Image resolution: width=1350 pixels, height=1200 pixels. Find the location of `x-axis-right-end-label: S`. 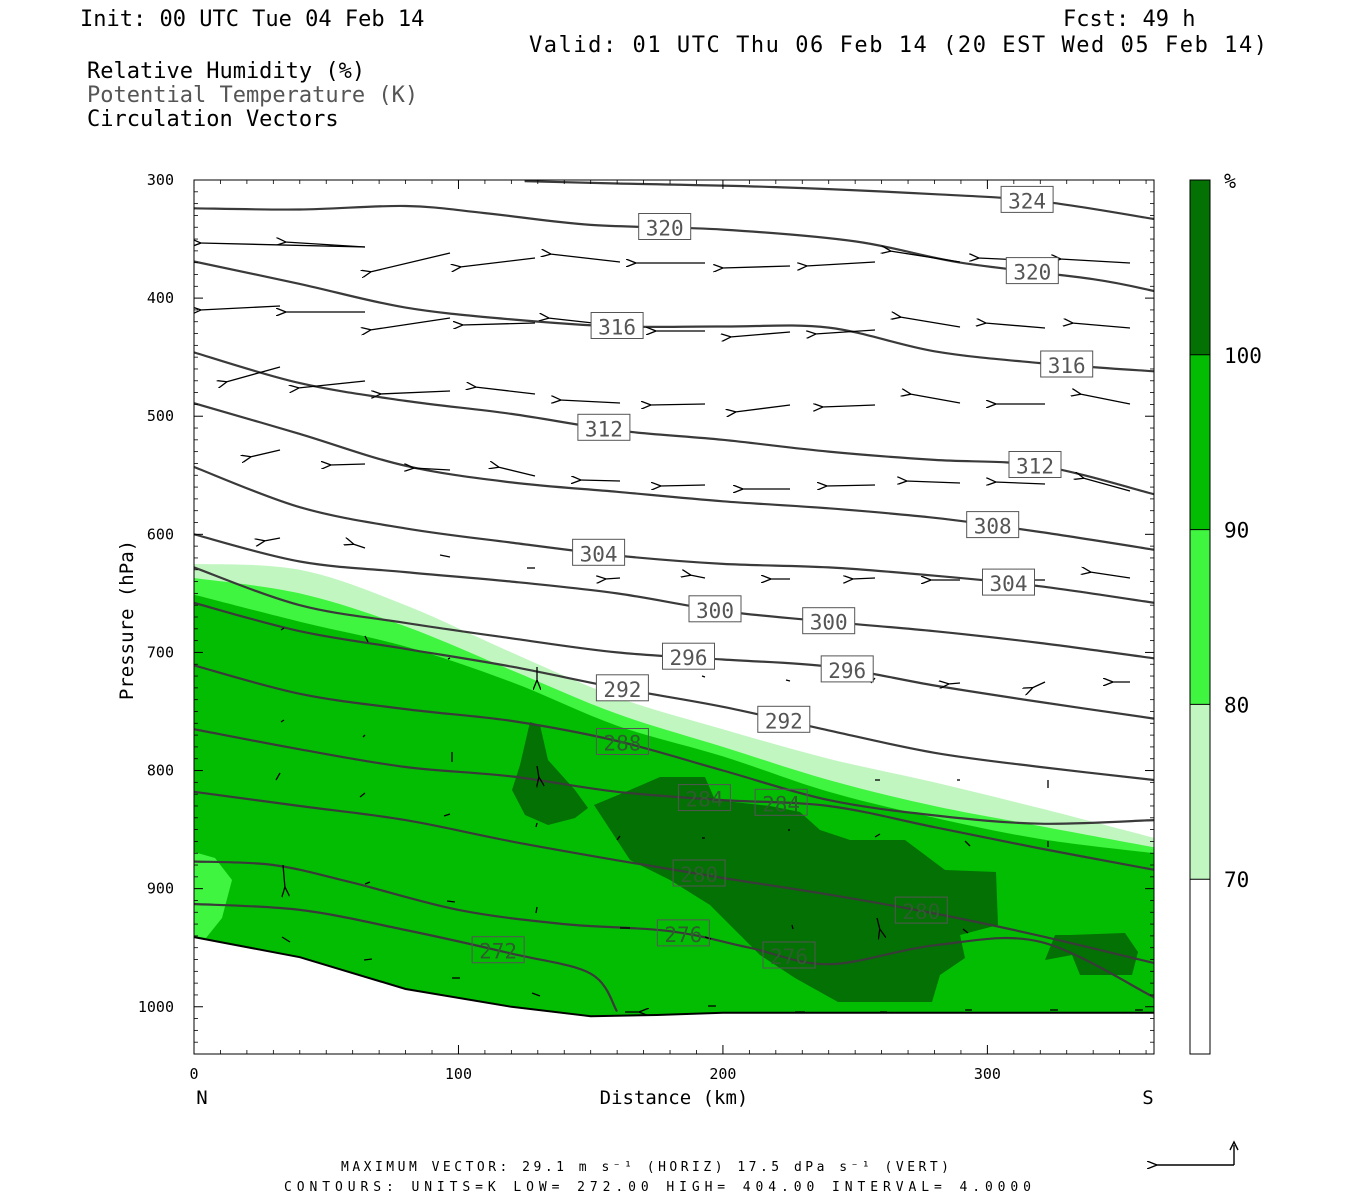

x-axis-right-end-label: S is located at coordinates (1147, 1098).